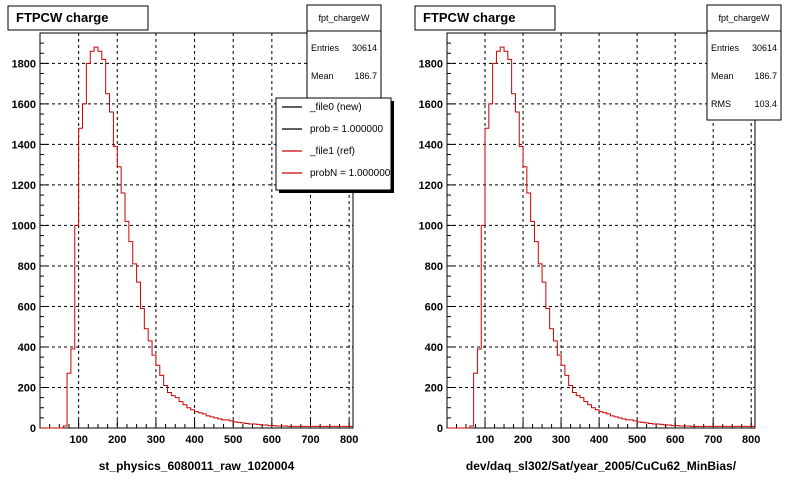 This screenshot has width=800, height=480. I want to click on legend-label: probN = 1.000000, so click(350, 173).